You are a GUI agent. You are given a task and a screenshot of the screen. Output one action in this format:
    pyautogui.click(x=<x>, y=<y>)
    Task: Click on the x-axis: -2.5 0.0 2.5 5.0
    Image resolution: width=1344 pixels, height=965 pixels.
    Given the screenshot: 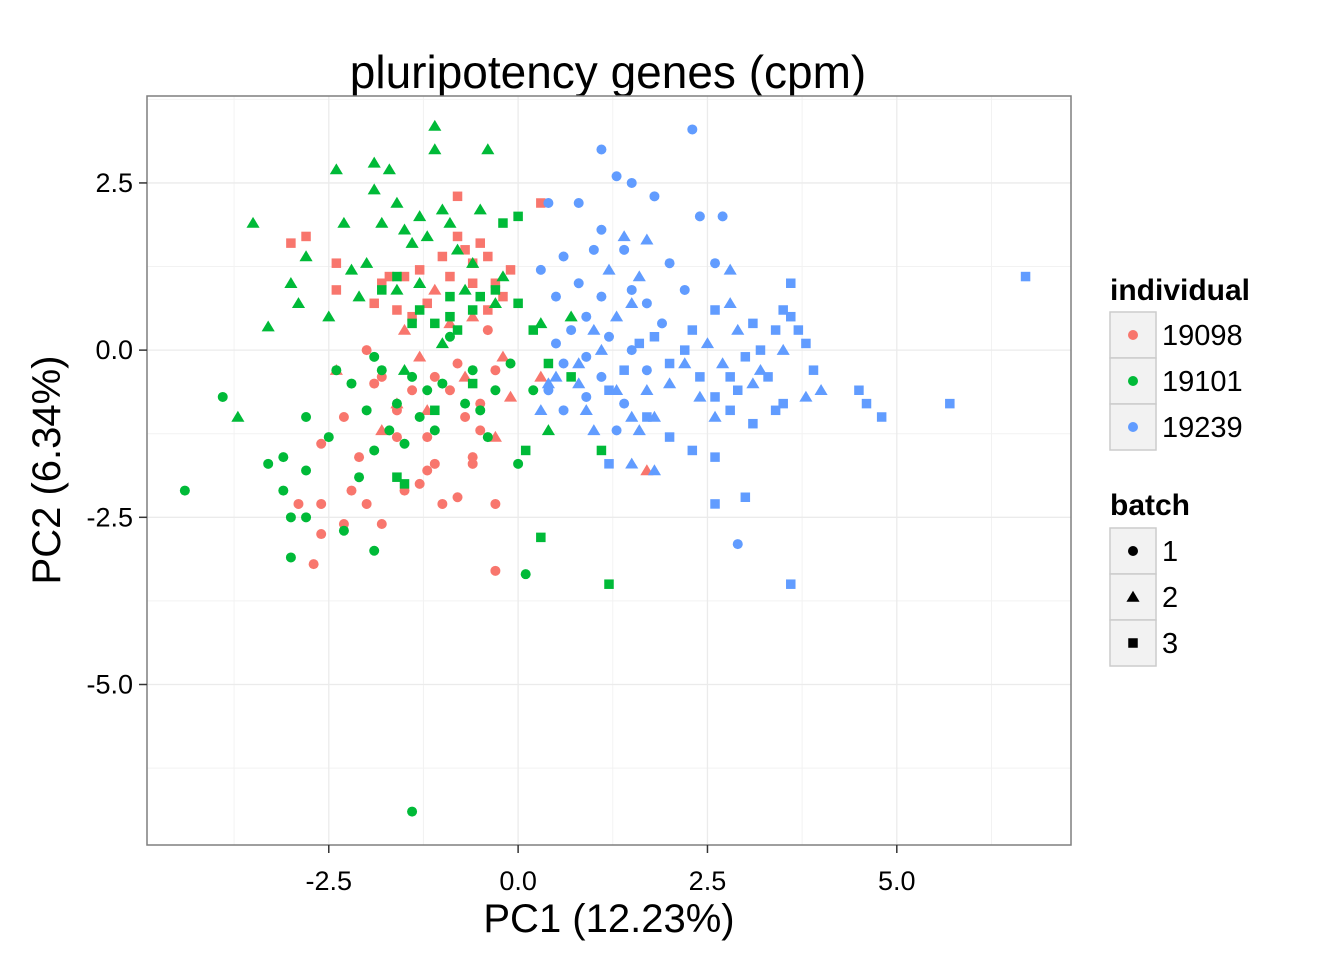 What is the action you would take?
    pyautogui.click(x=611, y=870)
    